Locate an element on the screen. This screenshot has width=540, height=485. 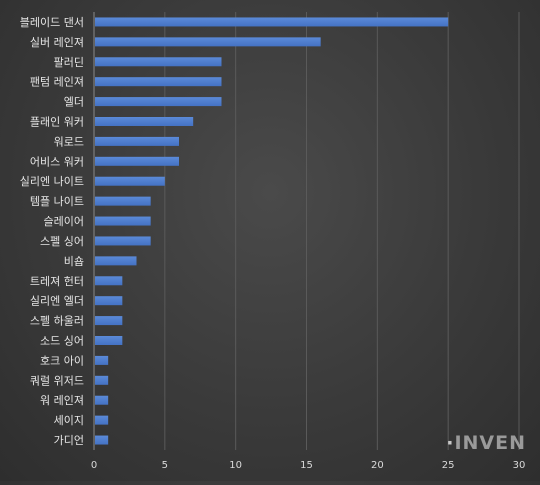
category-label: 워 레인져 is located at coordinates (62, 400).